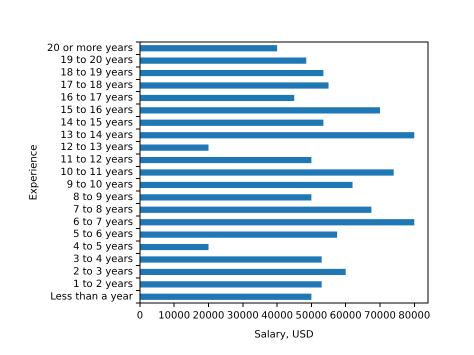  What do you see at coordinates (96, 73) in the screenshot?
I see `y-tick-label: 18 to 19 years` at bounding box center [96, 73].